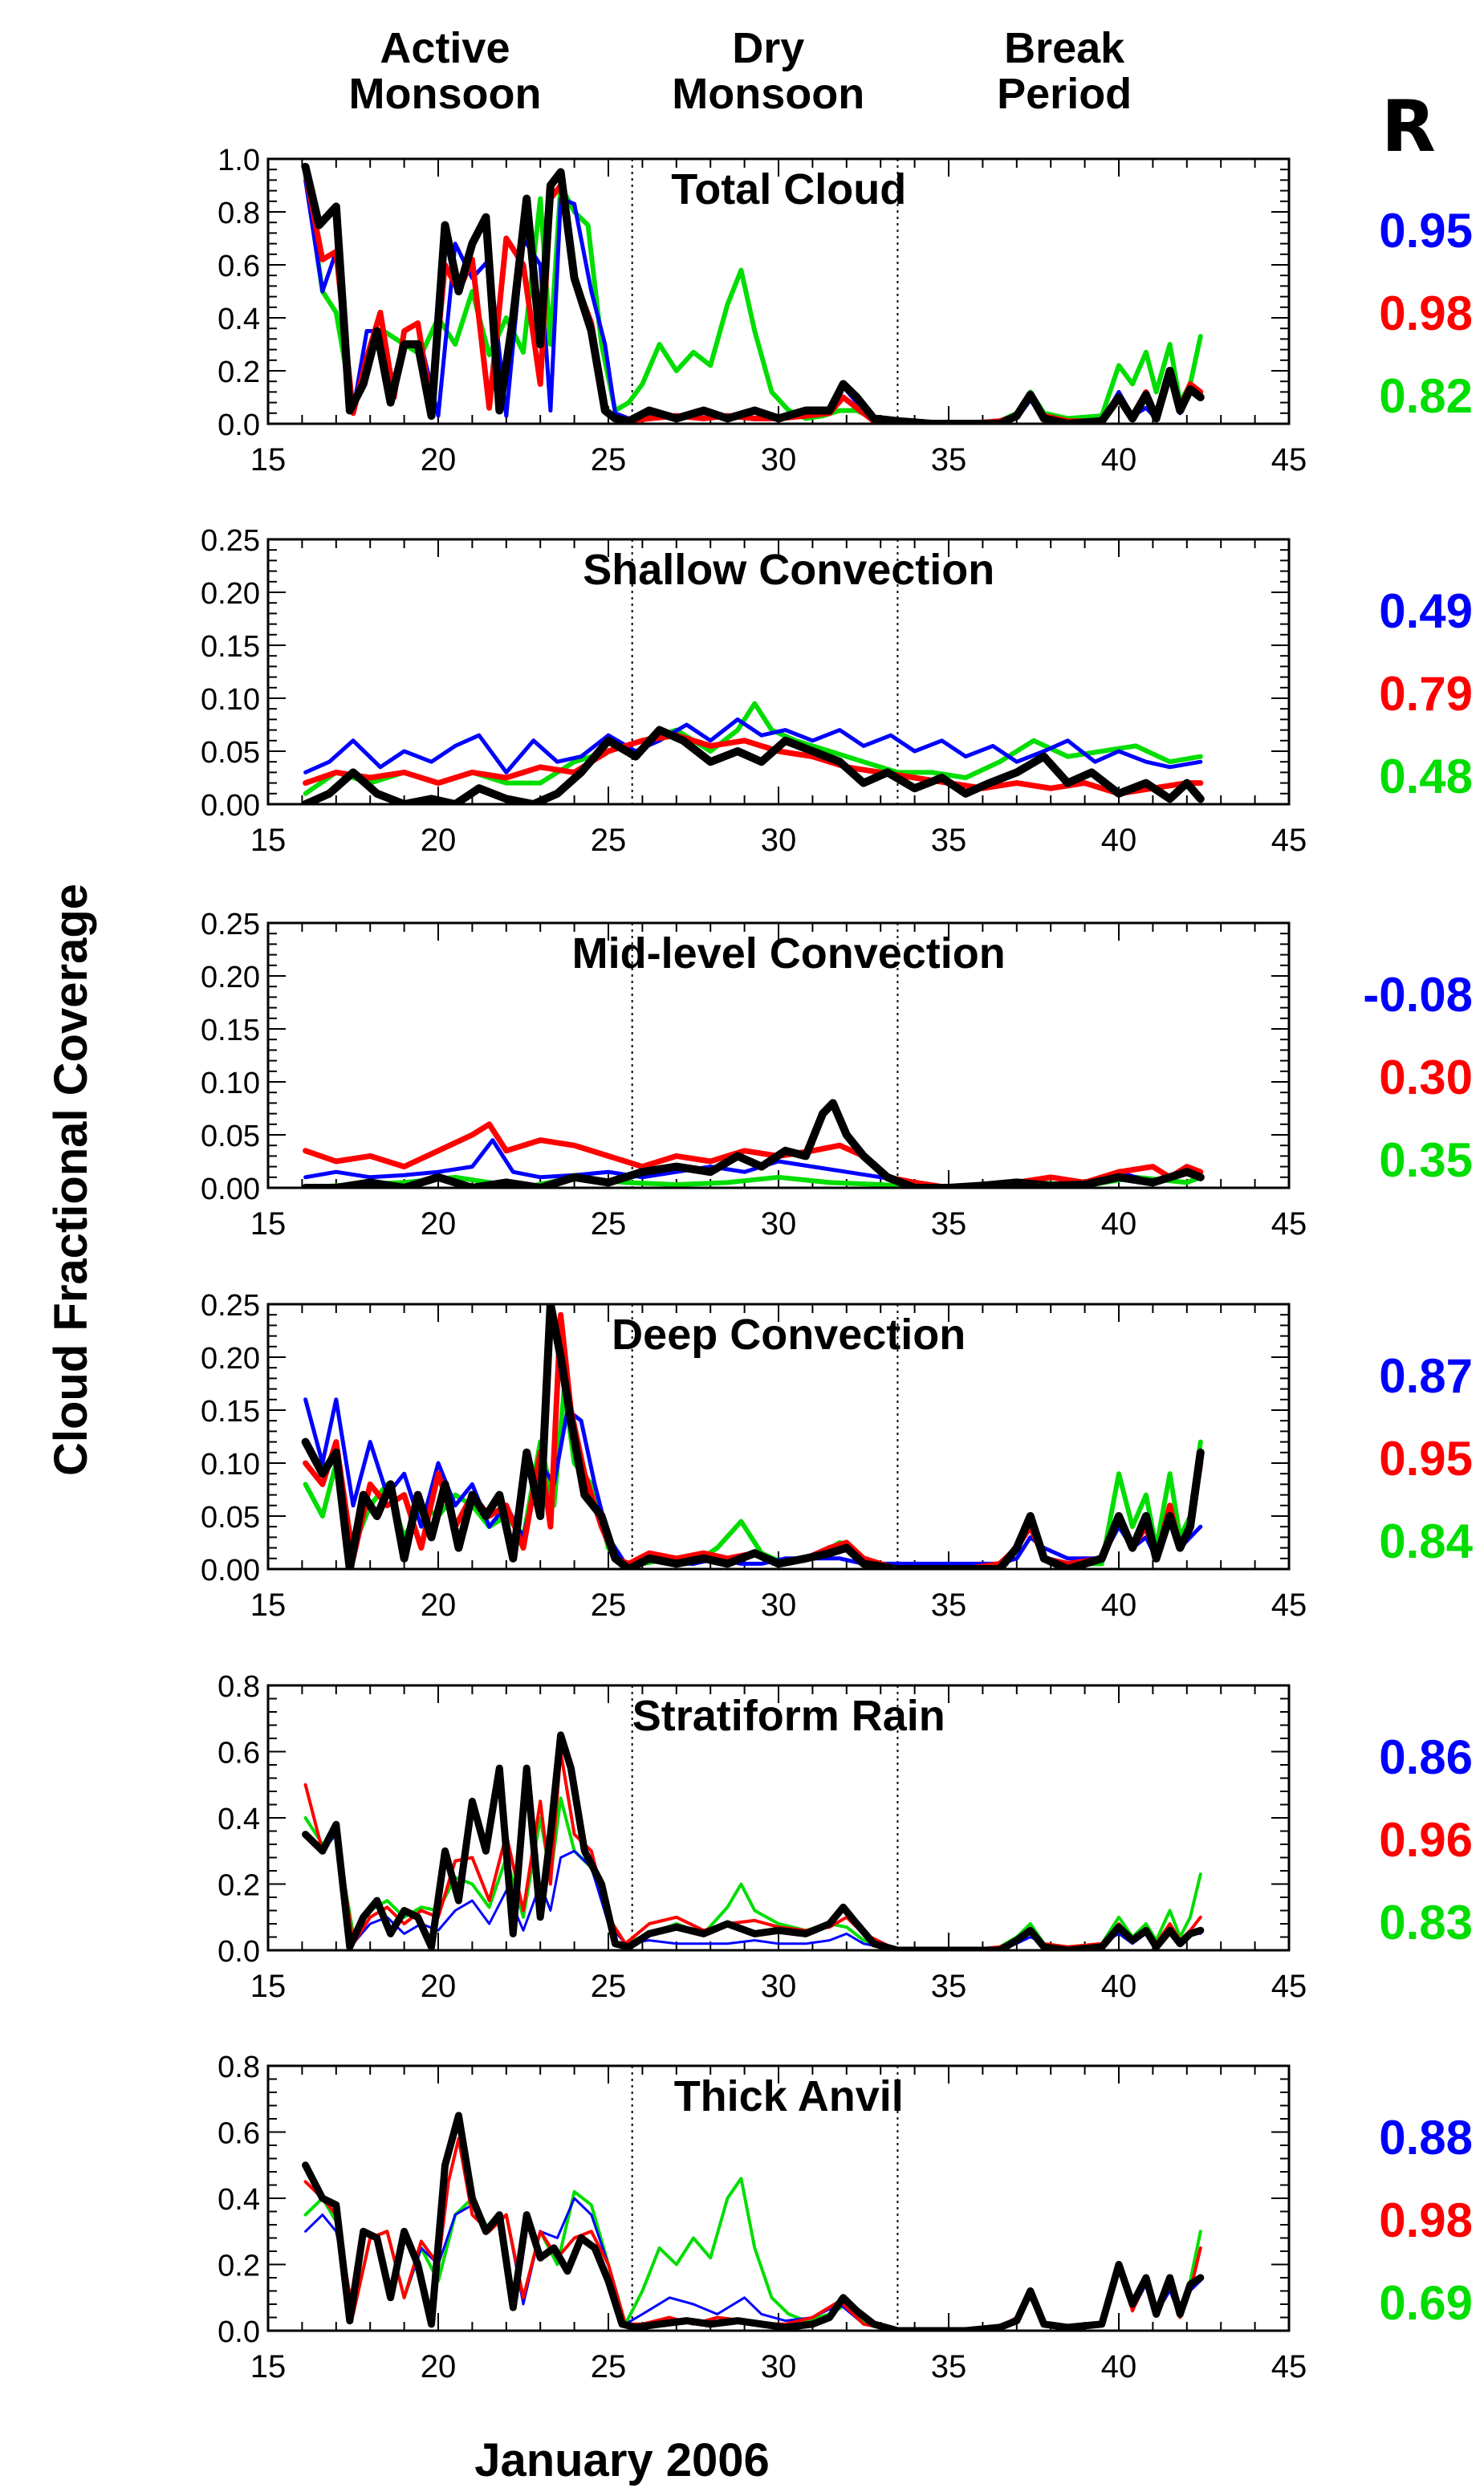  I want to click on panel-title: Stratiform Rain, so click(788, 1716).